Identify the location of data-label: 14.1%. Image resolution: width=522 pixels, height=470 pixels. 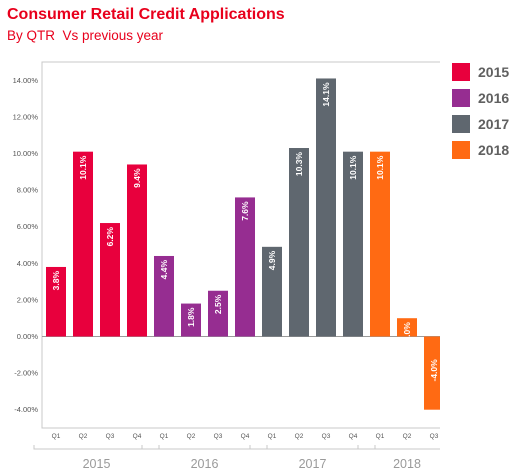
(326, 94).